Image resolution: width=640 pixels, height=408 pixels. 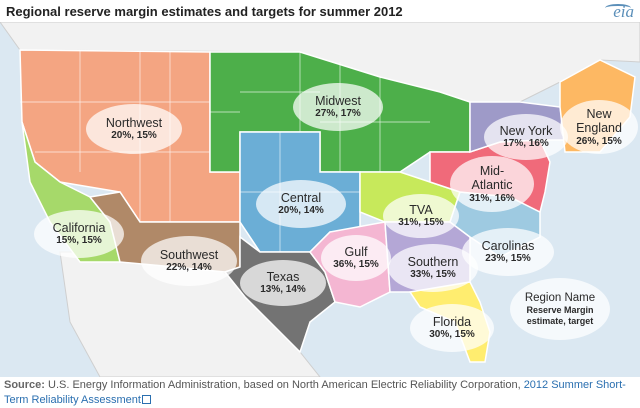 What do you see at coordinates (301, 198) in the screenshot?
I see `region-name: Central` at bounding box center [301, 198].